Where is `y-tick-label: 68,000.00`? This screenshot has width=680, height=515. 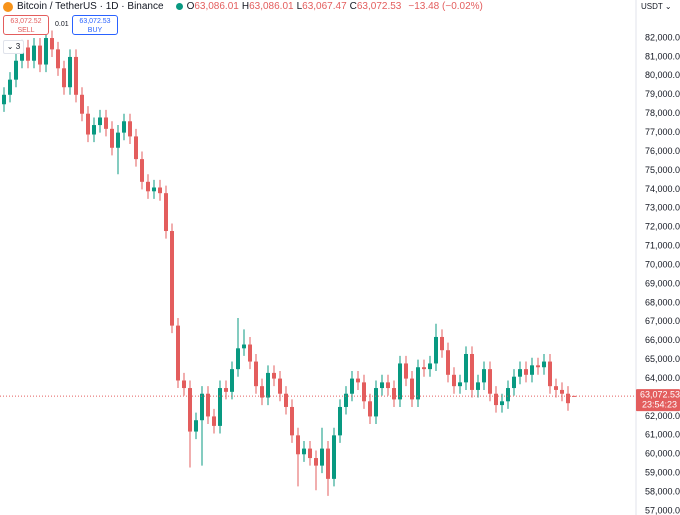
y-tick-label: 68,000.00 is located at coordinates (662, 302).